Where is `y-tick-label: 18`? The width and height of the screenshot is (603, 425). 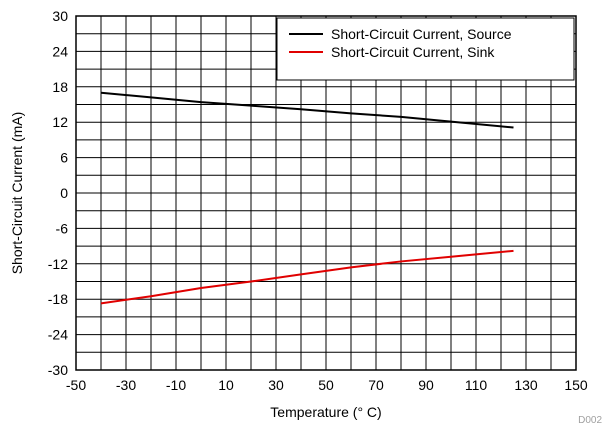
y-tick-label: 18 is located at coordinates (60, 87).